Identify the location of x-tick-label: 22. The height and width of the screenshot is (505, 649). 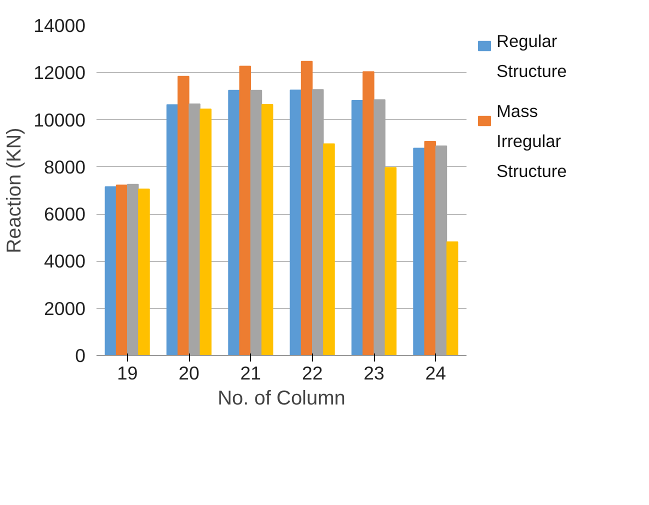
(312, 373).